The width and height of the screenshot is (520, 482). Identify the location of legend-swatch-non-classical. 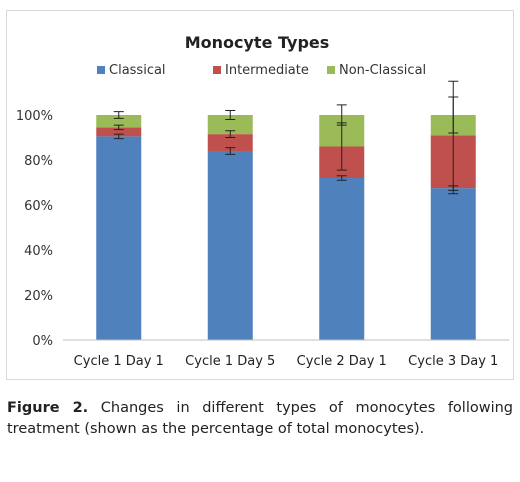
(331, 70).